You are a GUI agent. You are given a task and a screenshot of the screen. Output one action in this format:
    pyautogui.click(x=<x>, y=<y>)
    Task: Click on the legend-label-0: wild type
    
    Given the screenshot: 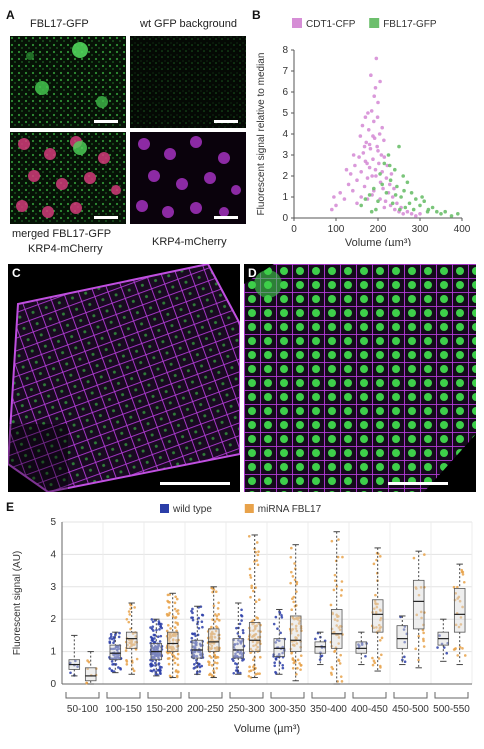 What is the action you would take?
    pyautogui.click(x=192, y=509)
    